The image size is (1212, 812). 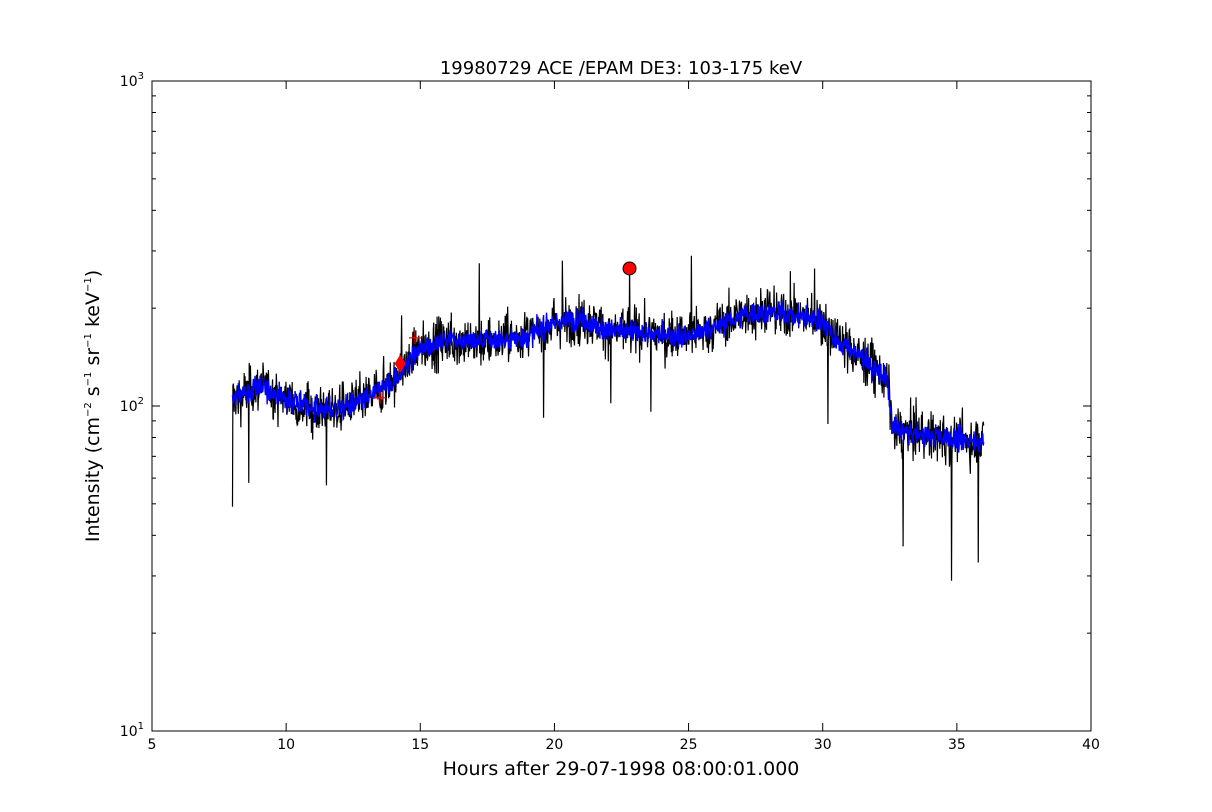 I want to click on chart-title: 19980729 ACE /EPAM DE3: 103-175 keV, so click(x=621, y=68).